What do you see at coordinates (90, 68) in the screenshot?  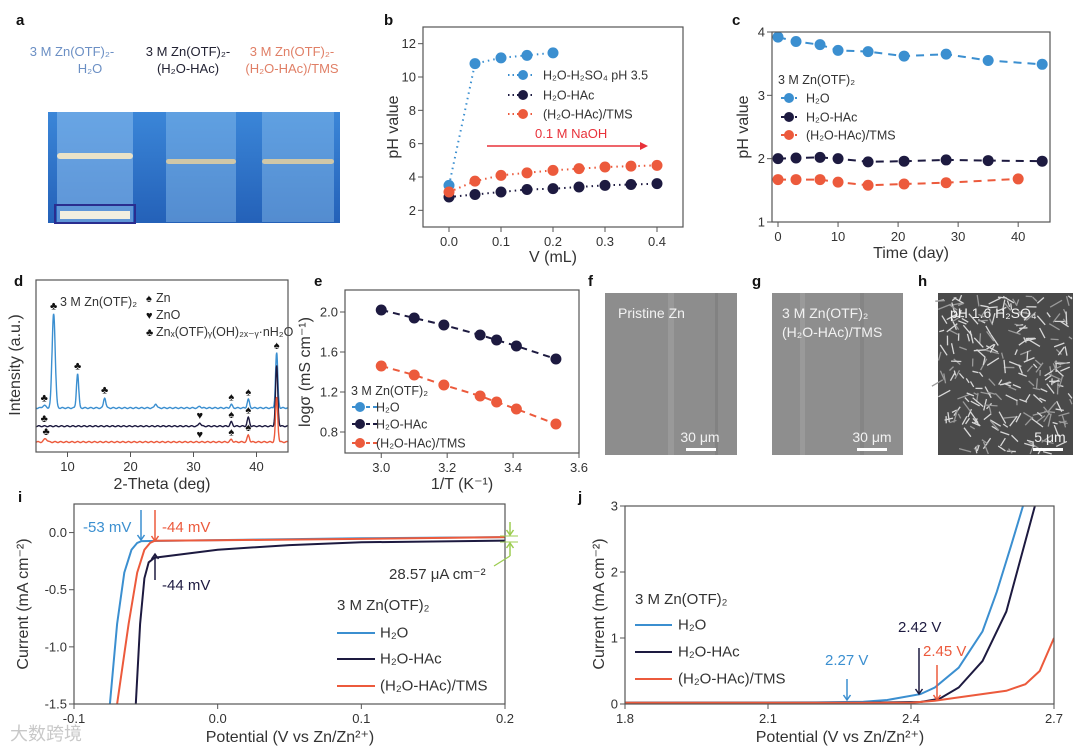 I see `caption-1-line2: H₂O` at bounding box center [90, 68].